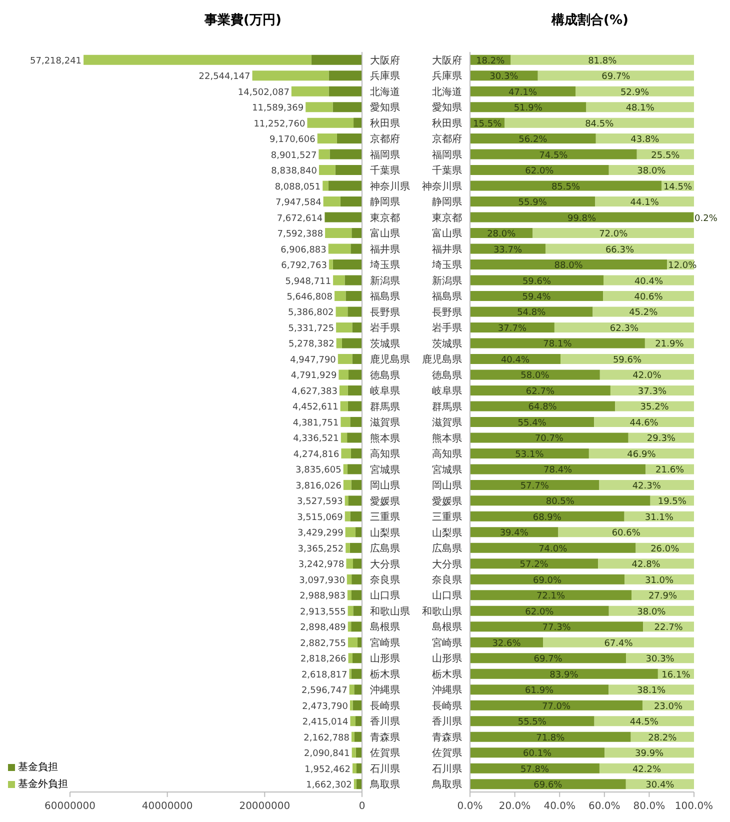  What do you see at coordinates (533, 140) in the screenshot?
I see `data-label: 56.2%` at bounding box center [533, 140].